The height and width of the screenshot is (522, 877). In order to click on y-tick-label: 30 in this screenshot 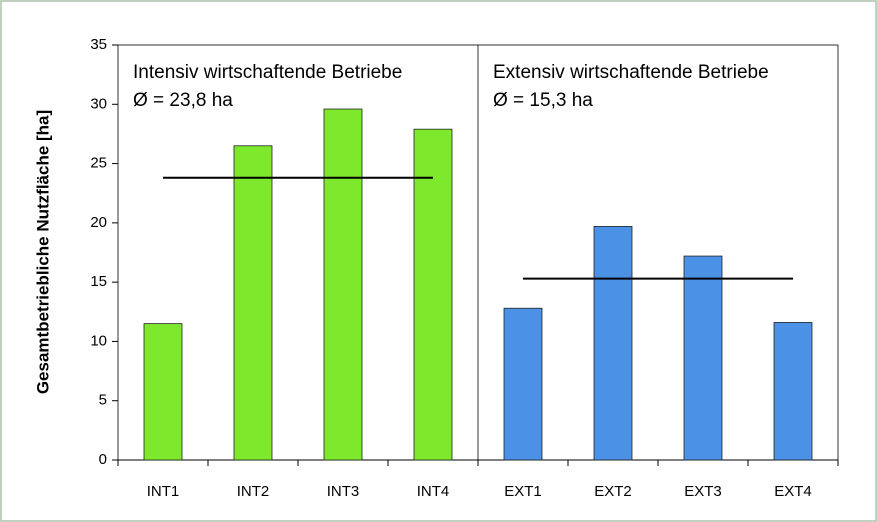, I will do `click(98, 103)`.